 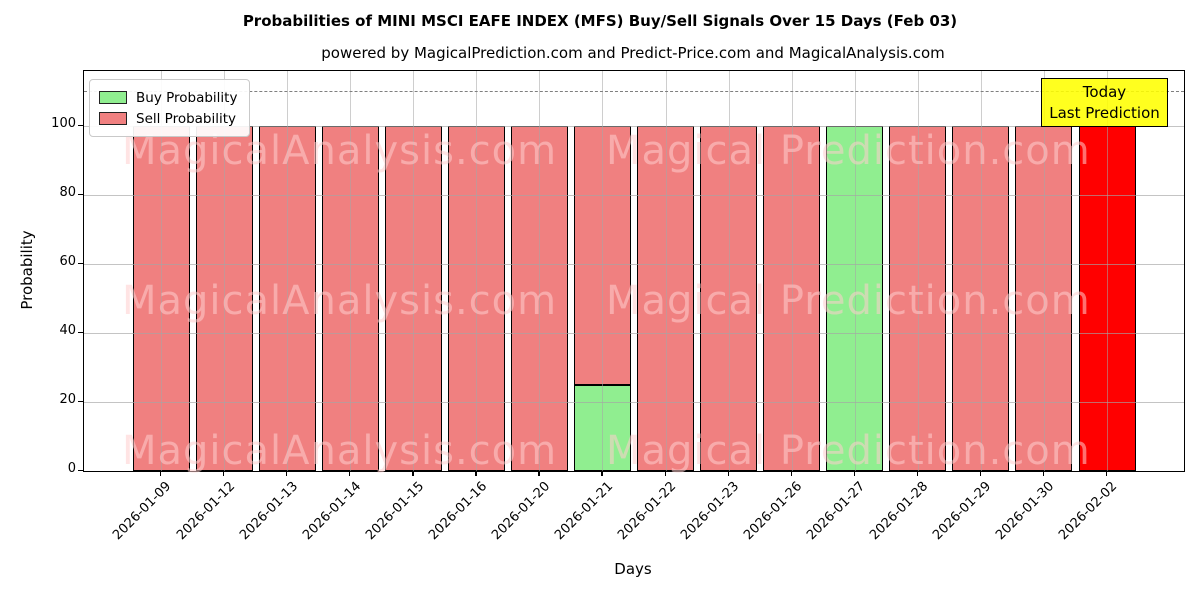 I want to click on x-tick-label-2026-01-16: 2026-01-16, so click(x=457, y=511).